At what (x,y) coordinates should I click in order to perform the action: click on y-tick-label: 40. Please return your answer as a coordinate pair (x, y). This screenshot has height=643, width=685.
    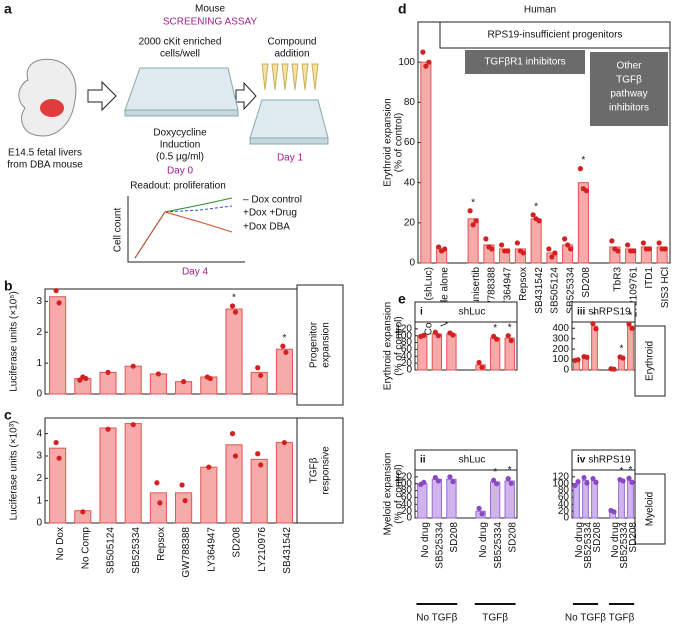
    Looking at the image, I should click on (410, 182).